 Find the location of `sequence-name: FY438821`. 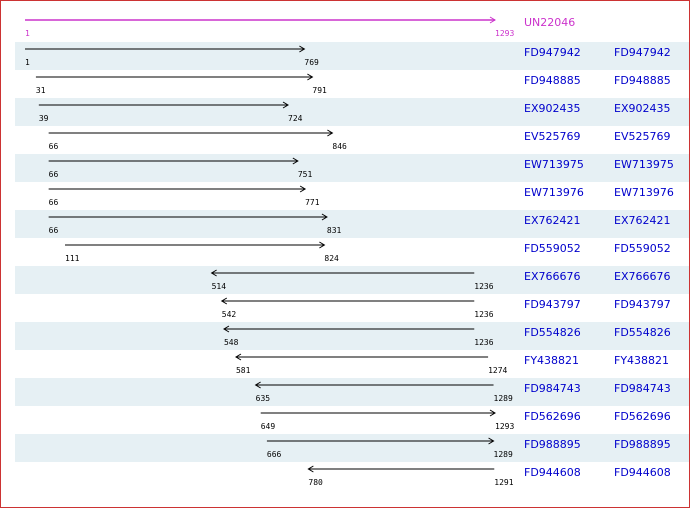

sequence-name: FY438821 is located at coordinates (551, 360).